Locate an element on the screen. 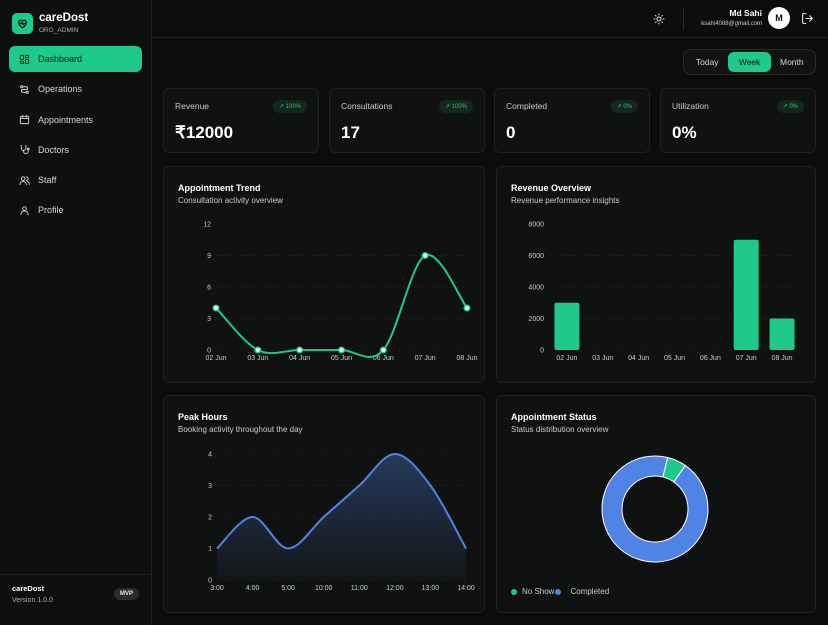 This screenshot has height=625, width=828. x-tick-label: 5:00 is located at coordinates (288, 588).